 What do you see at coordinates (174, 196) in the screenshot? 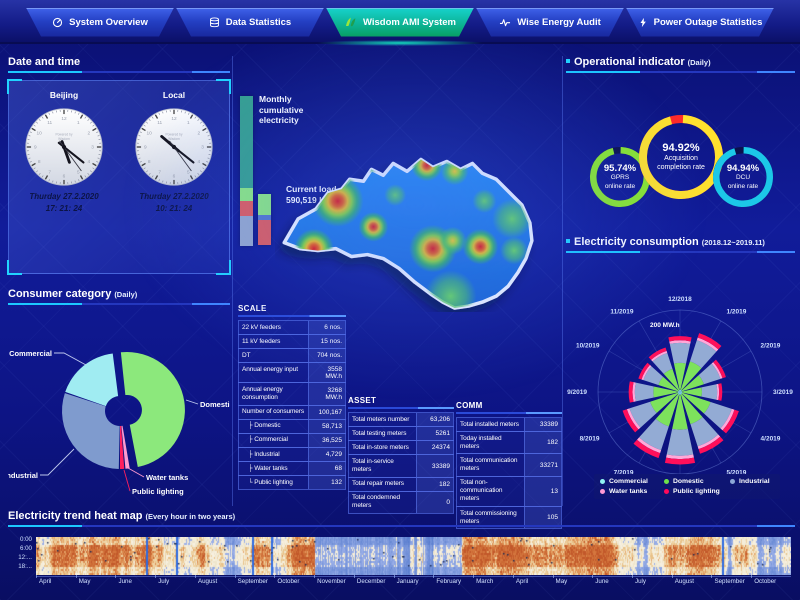
I see `clock-date: Thurday 27.2.2020` at bounding box center [174, 196].